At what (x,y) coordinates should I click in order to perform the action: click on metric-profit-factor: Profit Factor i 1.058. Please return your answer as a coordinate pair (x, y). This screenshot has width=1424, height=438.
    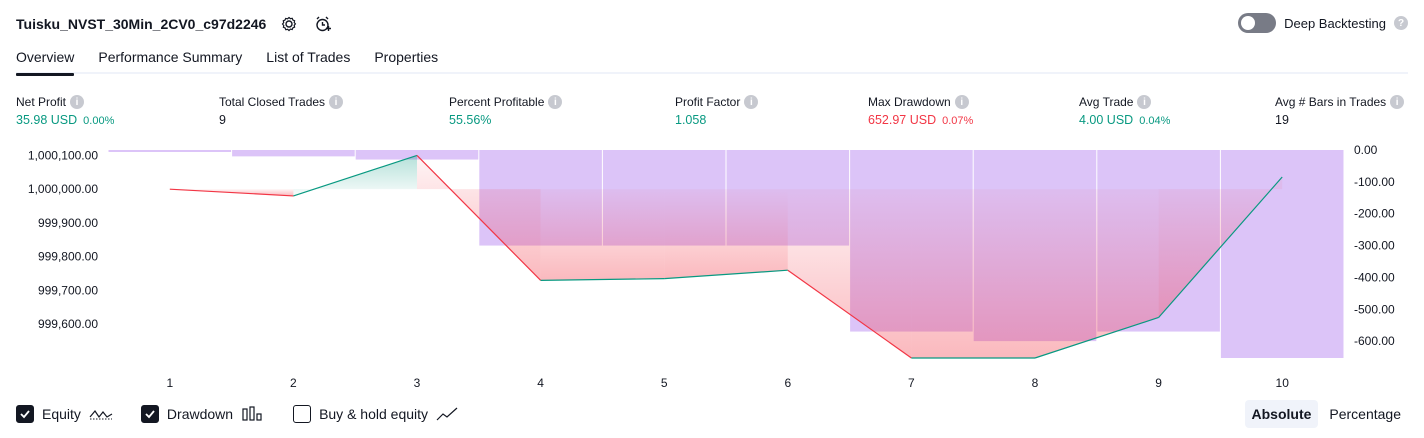
    Looking at the image, I should click on (717, 111).